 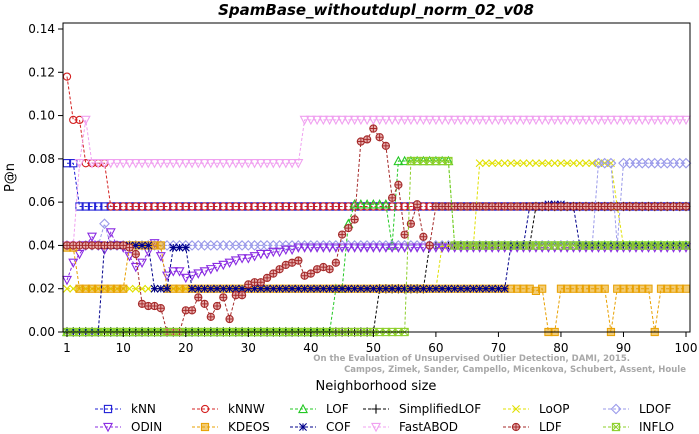 I want to click on x-tick-label: 80, so click(x=560, y=348).